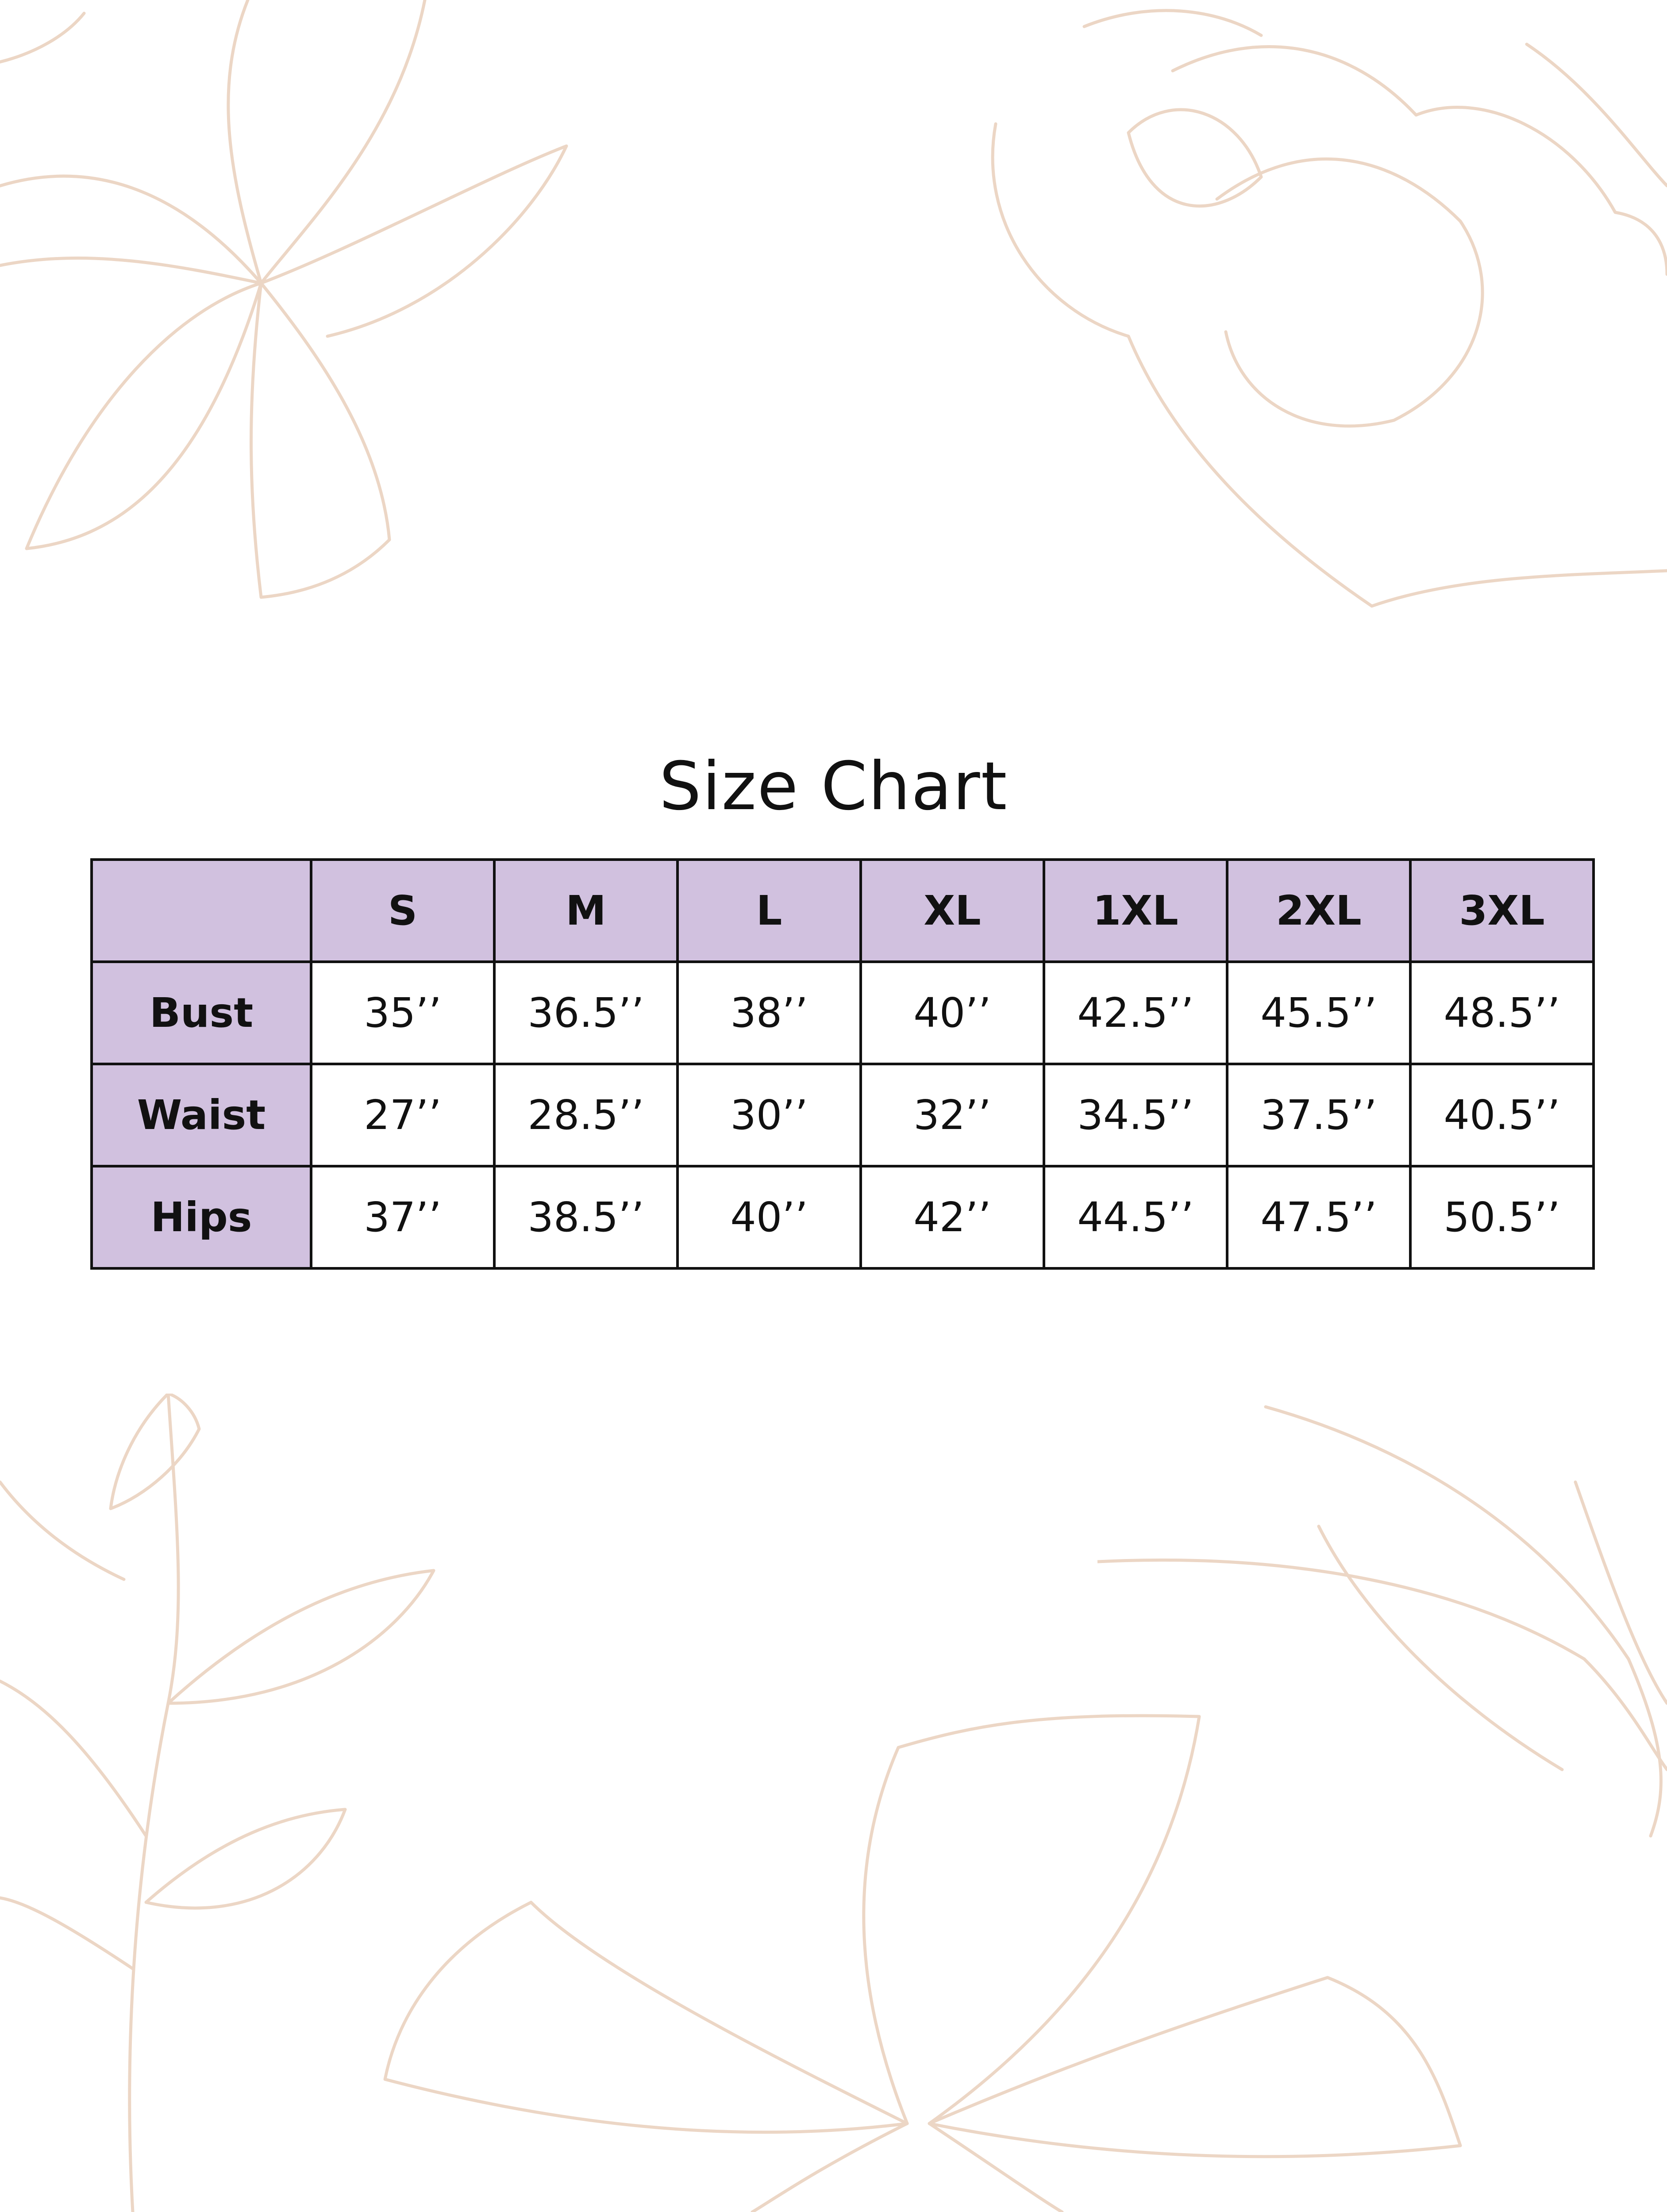  I want to click on column-header-1xl: 1XL, so click(1135, 911).